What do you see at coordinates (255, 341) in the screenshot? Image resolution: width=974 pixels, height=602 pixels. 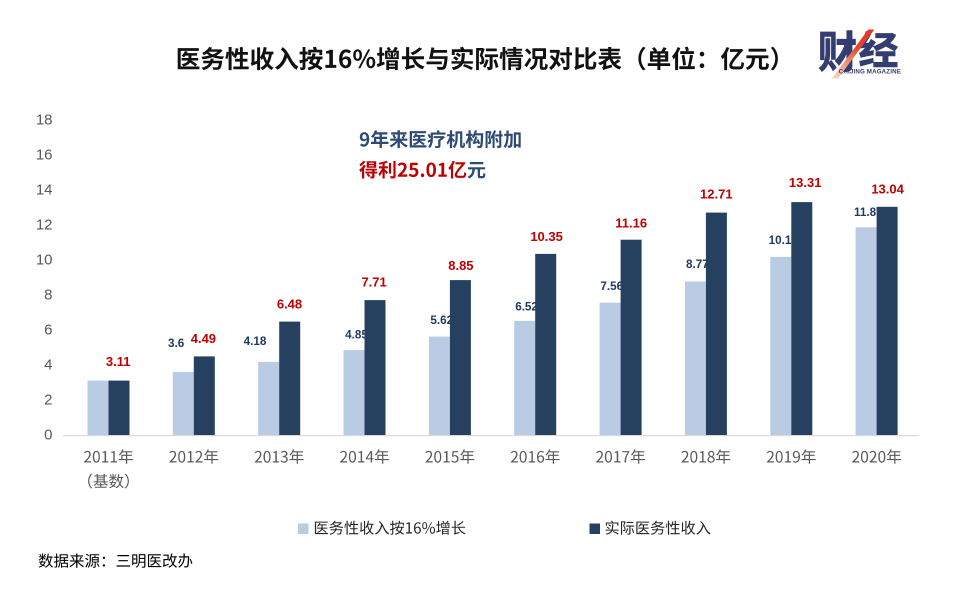 I see `svg-text: 4.18` at bounding box center [255, 341].